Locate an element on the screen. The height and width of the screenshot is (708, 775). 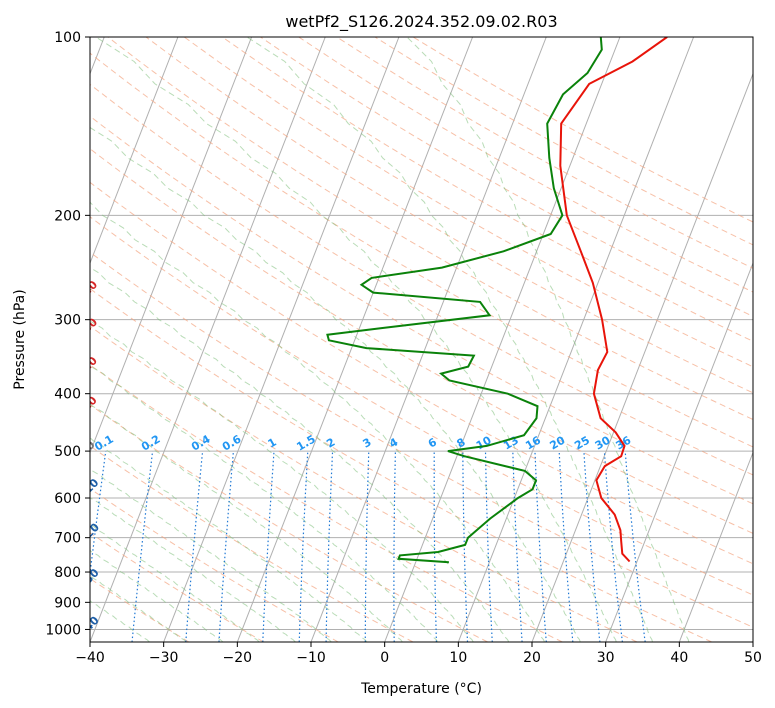
isotherm--60 is located at coordinates (134, 151).